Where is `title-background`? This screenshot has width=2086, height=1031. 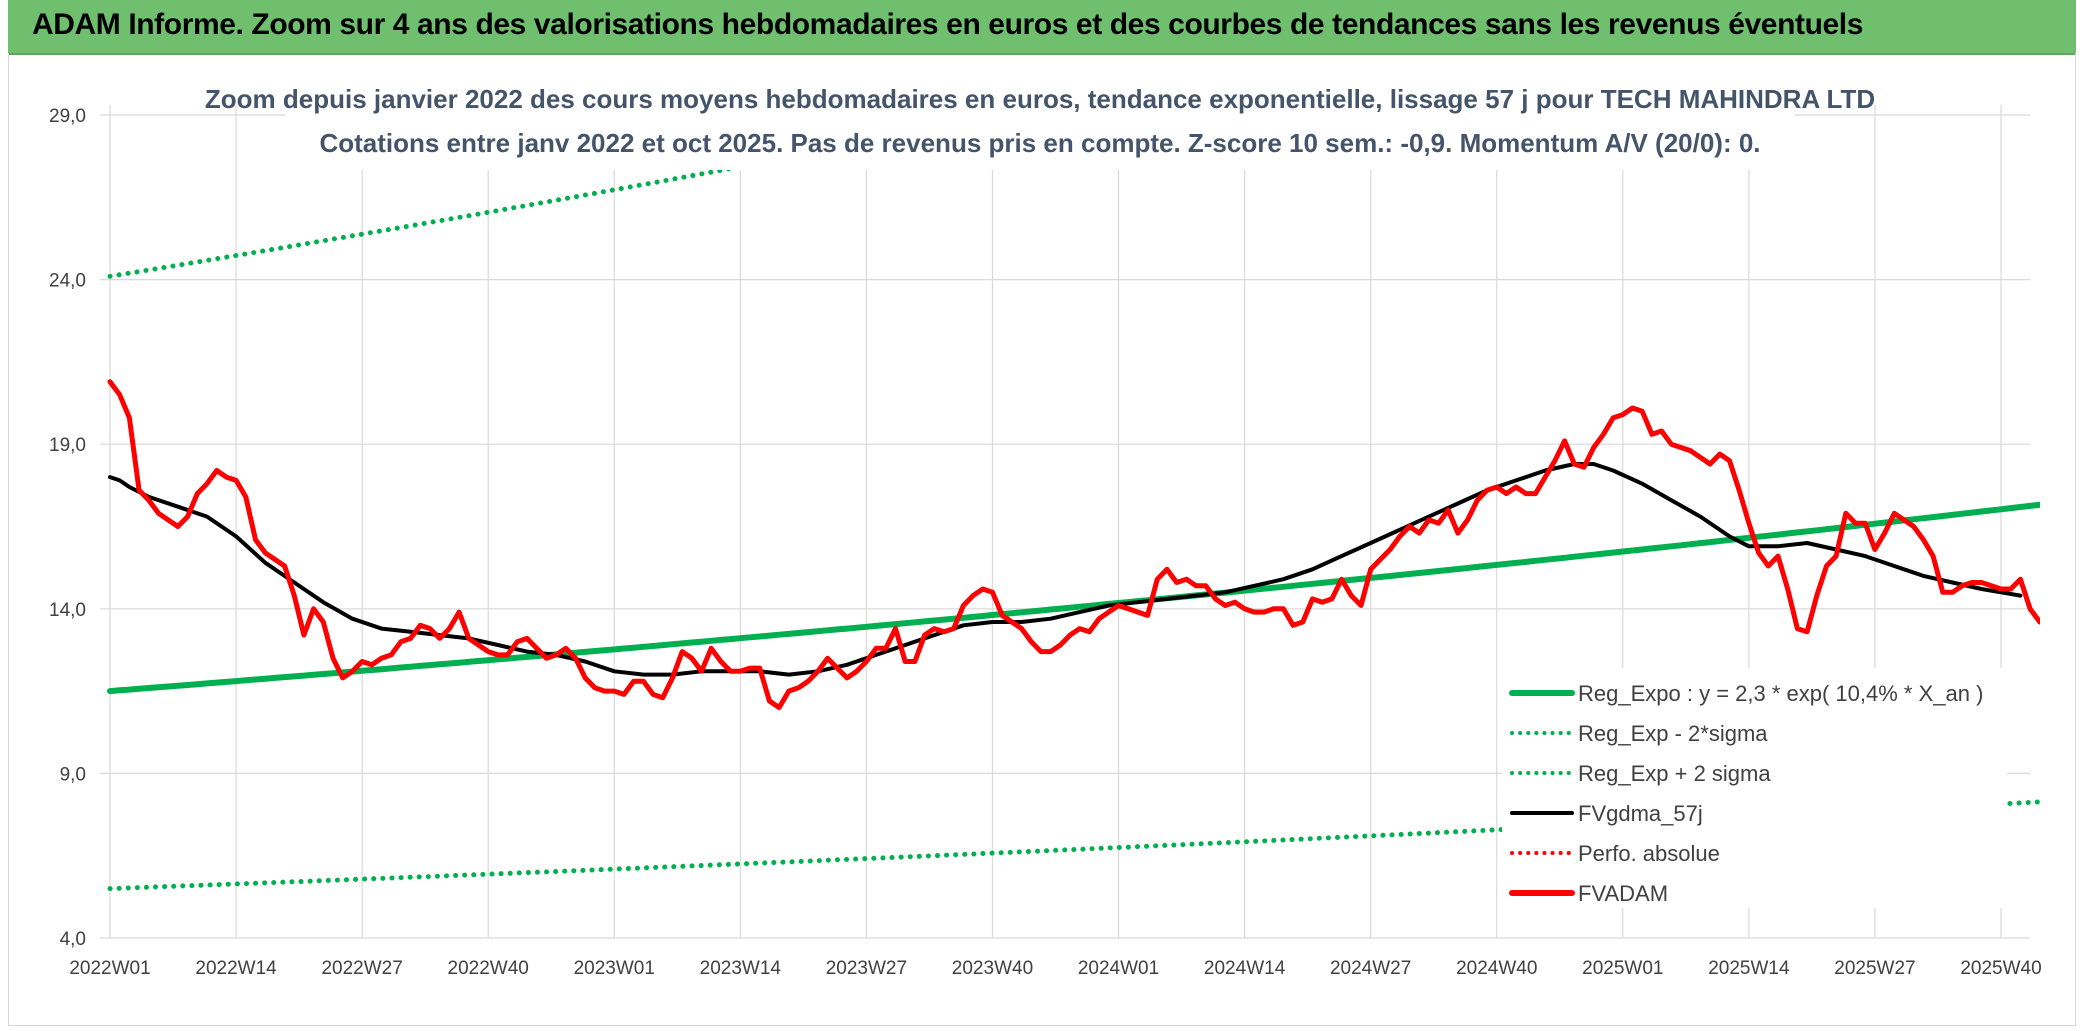 title-background is located at coordinates (1040, 124).